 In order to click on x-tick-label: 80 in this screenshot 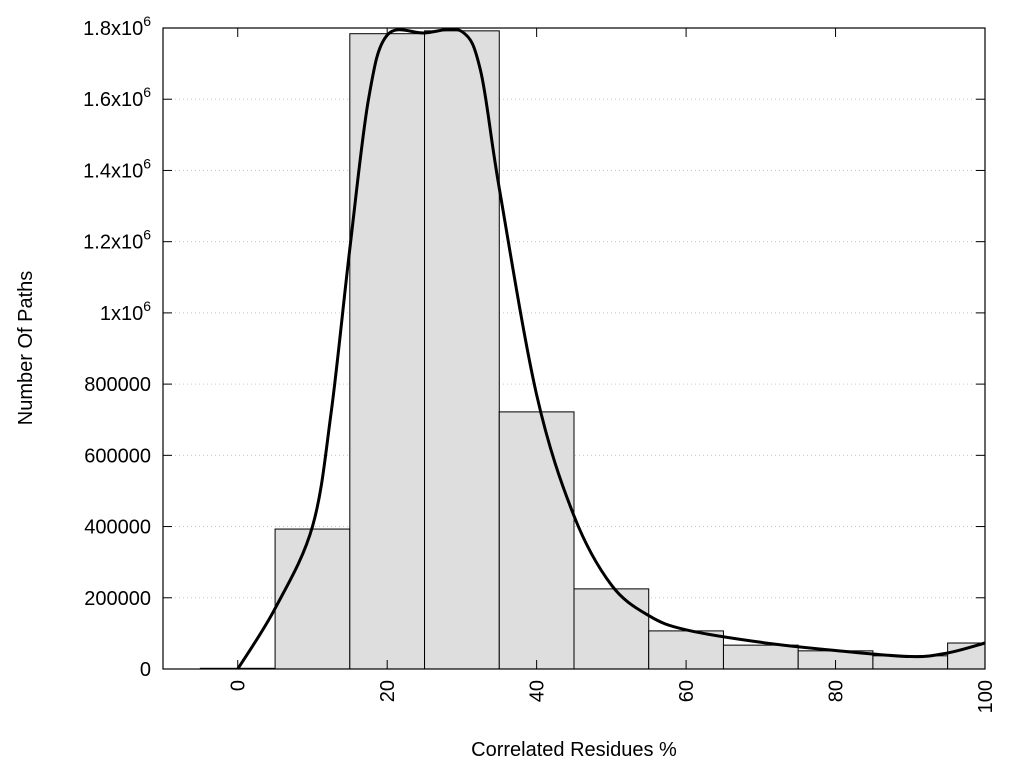, I will do `click(837, 691)`.